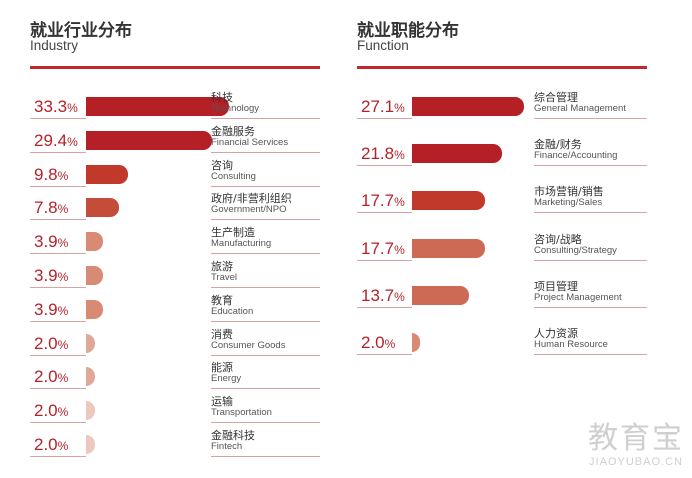  I want to click on data-label: 9.8%, so click(51, 175).